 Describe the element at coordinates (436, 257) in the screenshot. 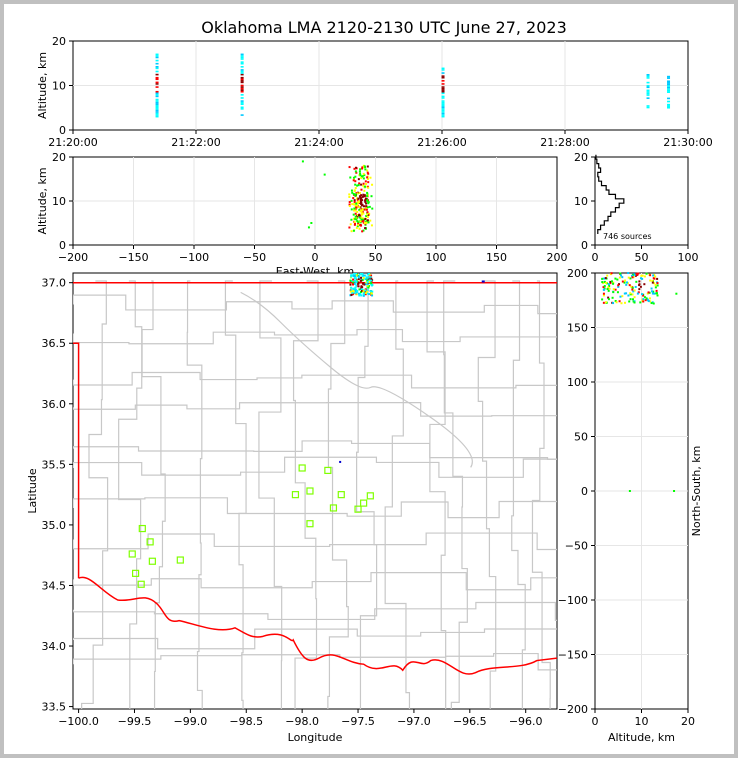

I see `east-west-x-tick-label: 100` at that location.